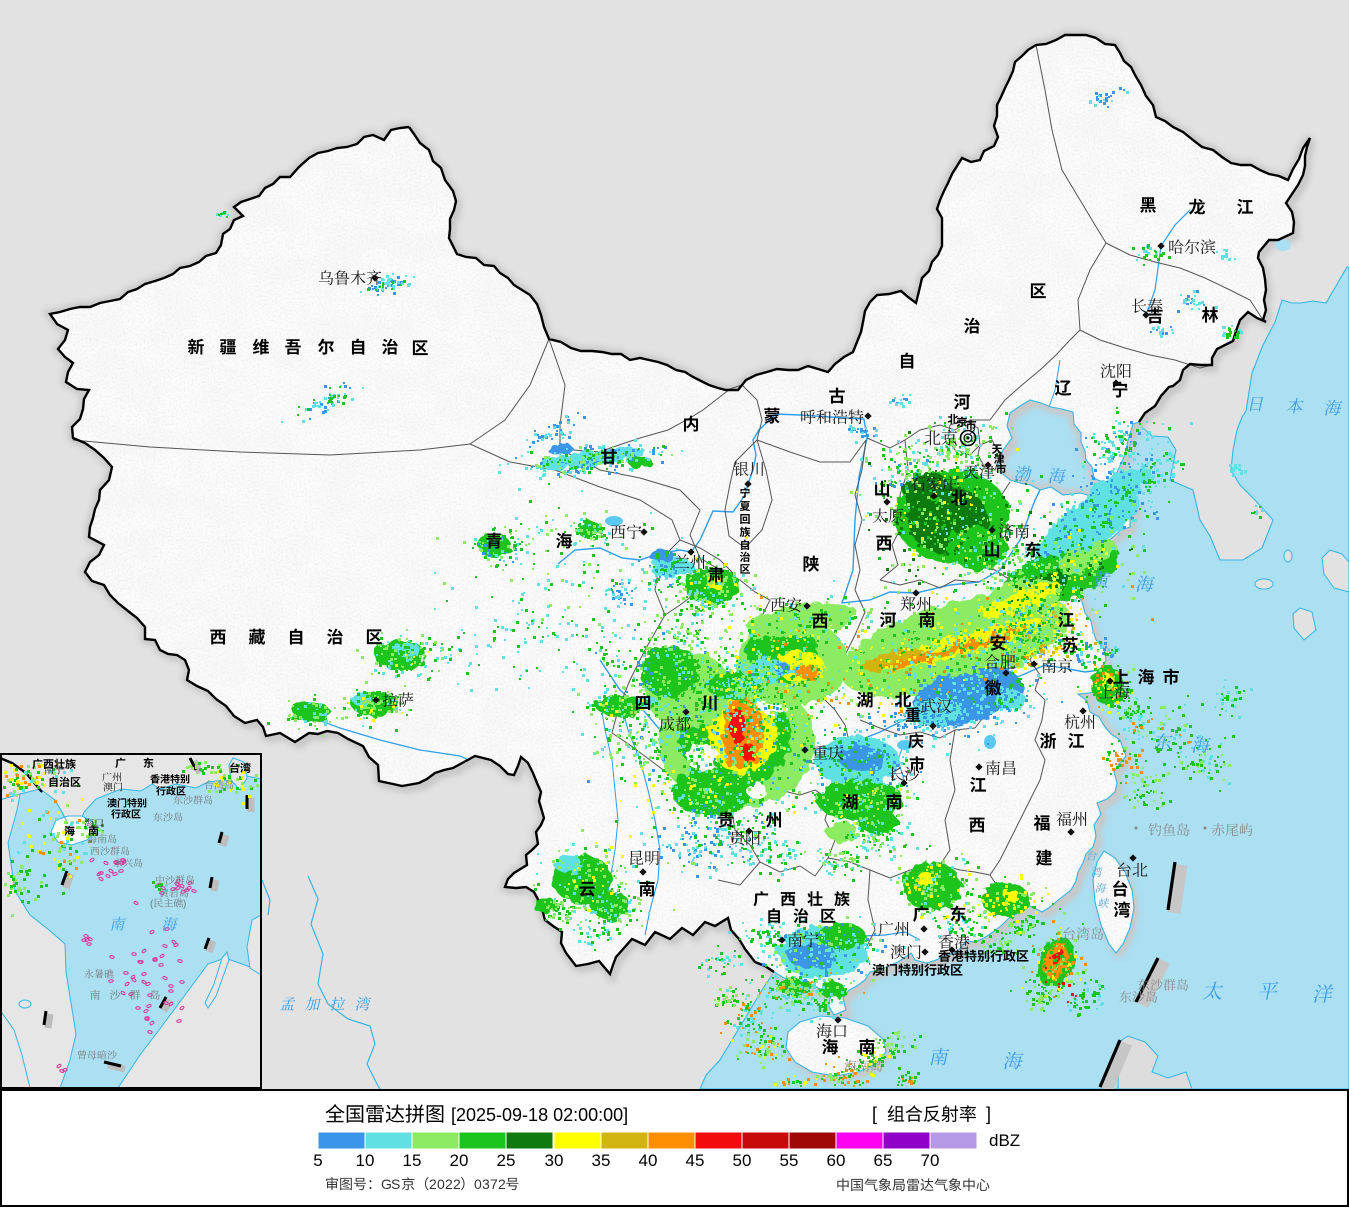 The height and width of the screenshot is (1208, 1349). What do you see at coordinates (317, 1160) in the screenshot?
I see `svg-text: 5` at bounding box center [317, 1160].